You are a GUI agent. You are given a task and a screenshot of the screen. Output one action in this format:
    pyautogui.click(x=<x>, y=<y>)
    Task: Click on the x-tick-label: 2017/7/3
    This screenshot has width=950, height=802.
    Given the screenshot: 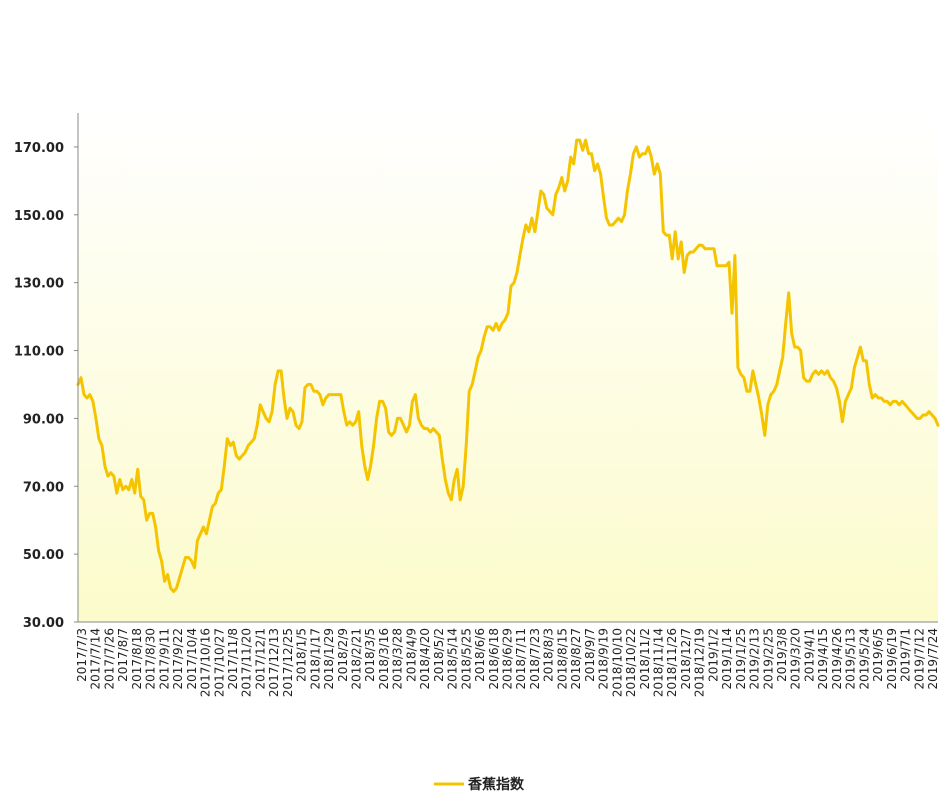 What is the action you would take?
    pyautogui.click(x=82, y=655)
    